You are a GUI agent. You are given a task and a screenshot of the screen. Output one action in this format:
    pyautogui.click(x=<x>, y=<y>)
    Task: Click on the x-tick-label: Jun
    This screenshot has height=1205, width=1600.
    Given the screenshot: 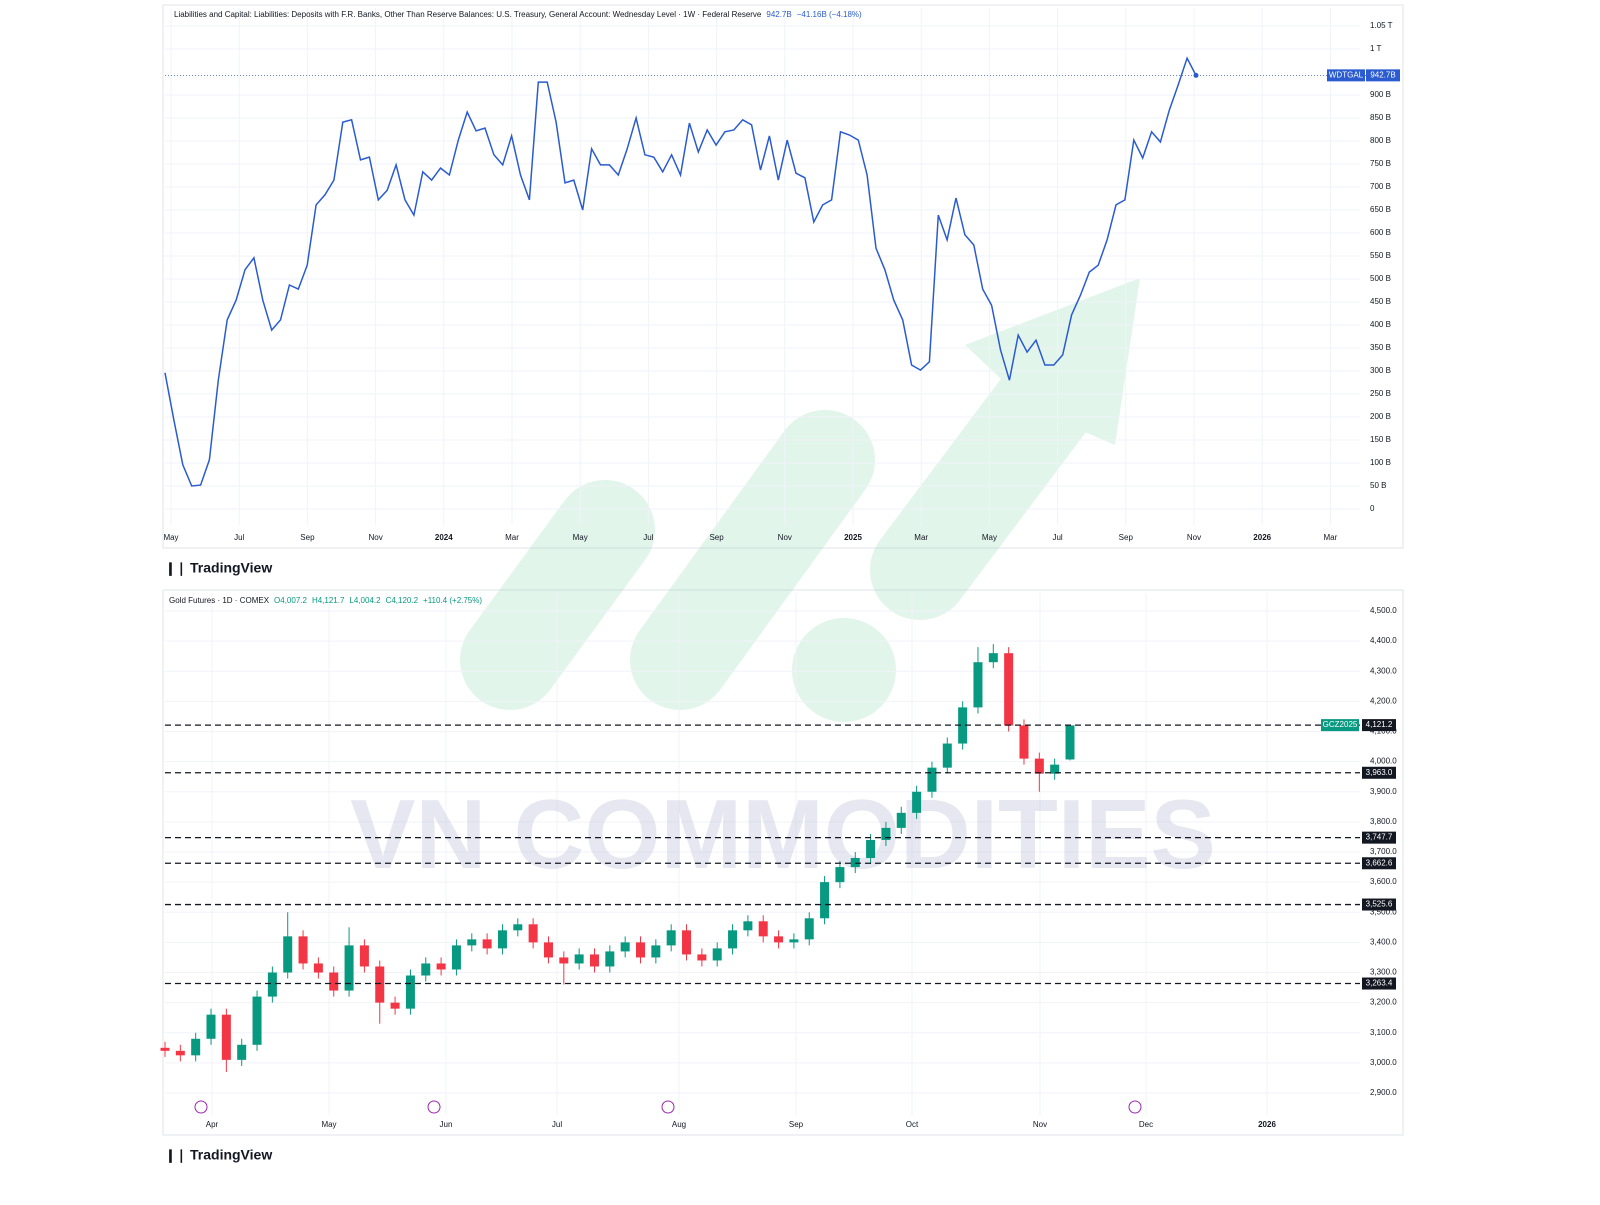 What is the action you would take?
    pyautogui.click(x=446, y=1124)
    